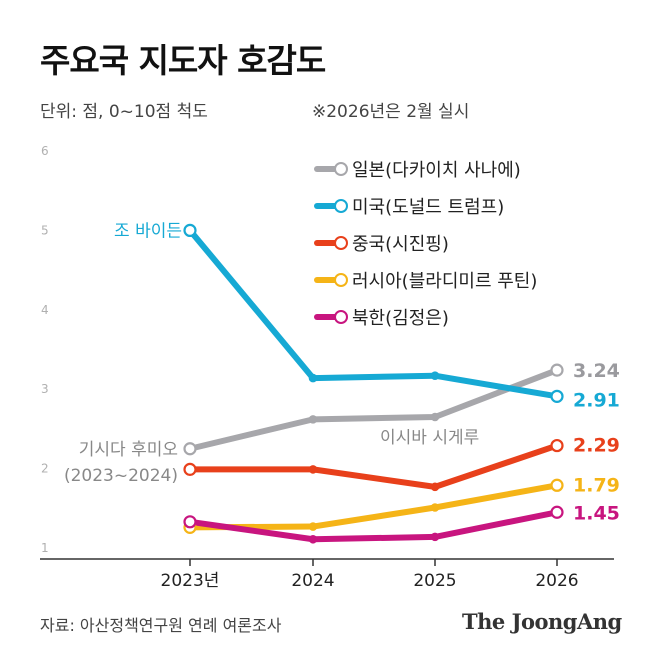 The image size is (658, 664). What do you see at coordinates (596, 513) in the screenshot?
I see `end-value-label: 1.45` at bounding box center [596, 513].